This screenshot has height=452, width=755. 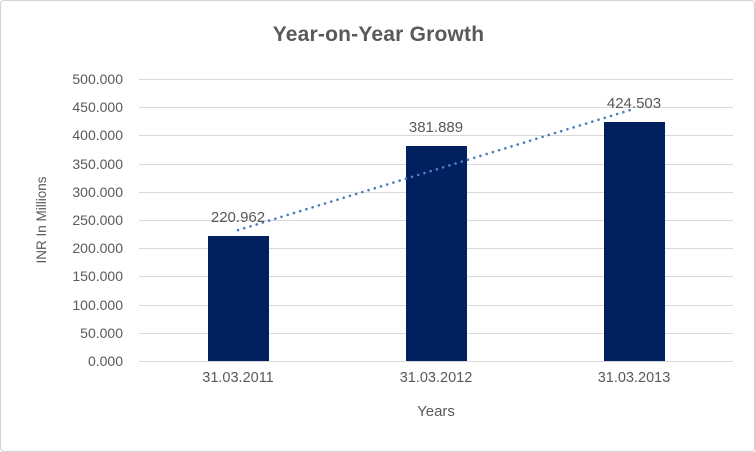 What do you see at coordinates (436, 253) in the screenshot?
I see `bar-31.03.2012` at bounding box center [436, 253].